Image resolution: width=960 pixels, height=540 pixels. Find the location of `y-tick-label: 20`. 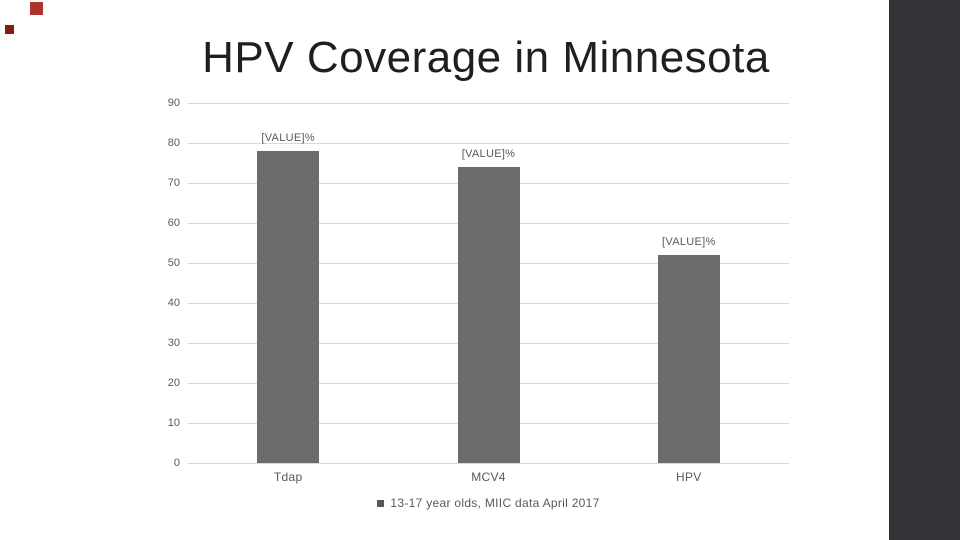

y-tick-label: 20 is located at coordinates (173, 383).